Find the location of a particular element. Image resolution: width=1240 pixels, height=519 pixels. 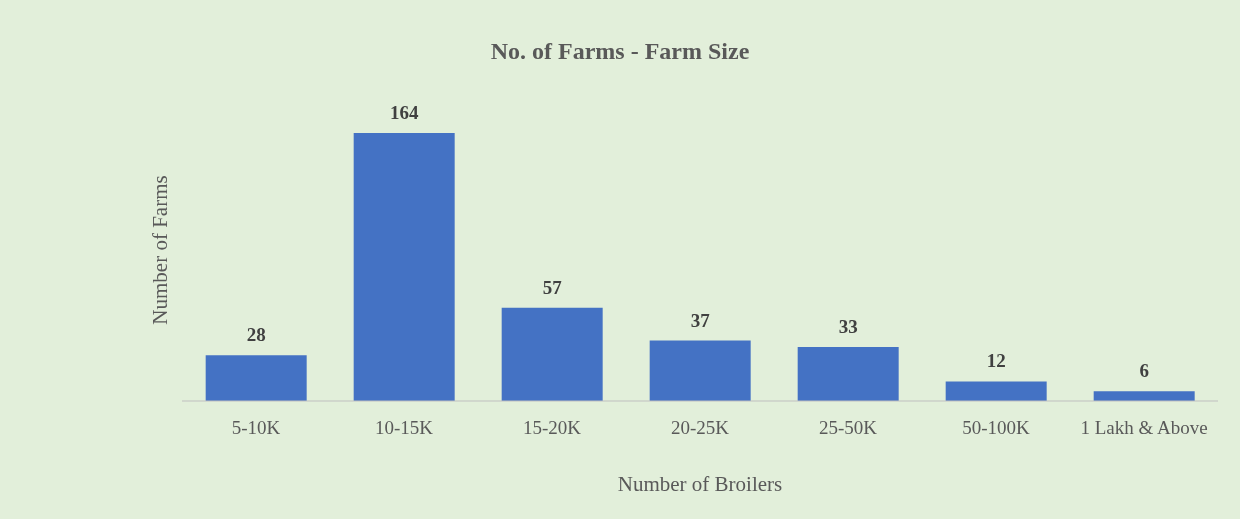

data-label: 12 is located at coordinates (996, 361).